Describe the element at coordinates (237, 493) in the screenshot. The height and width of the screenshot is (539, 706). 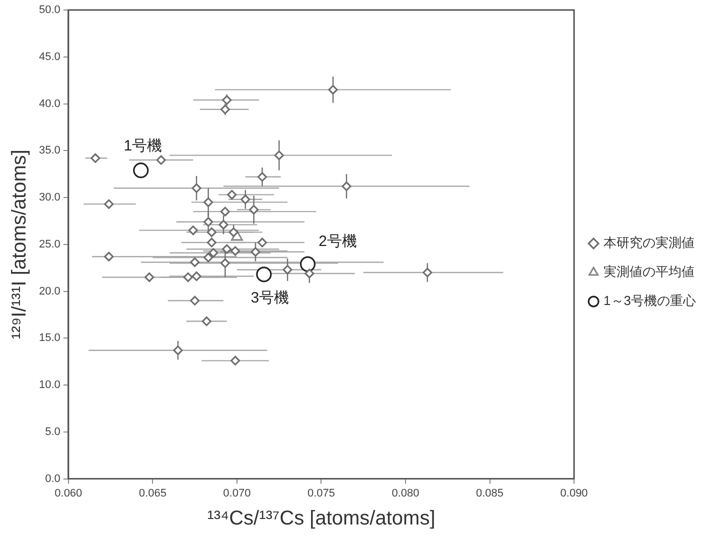
I see `x-tick-label: 0.070` at that location.